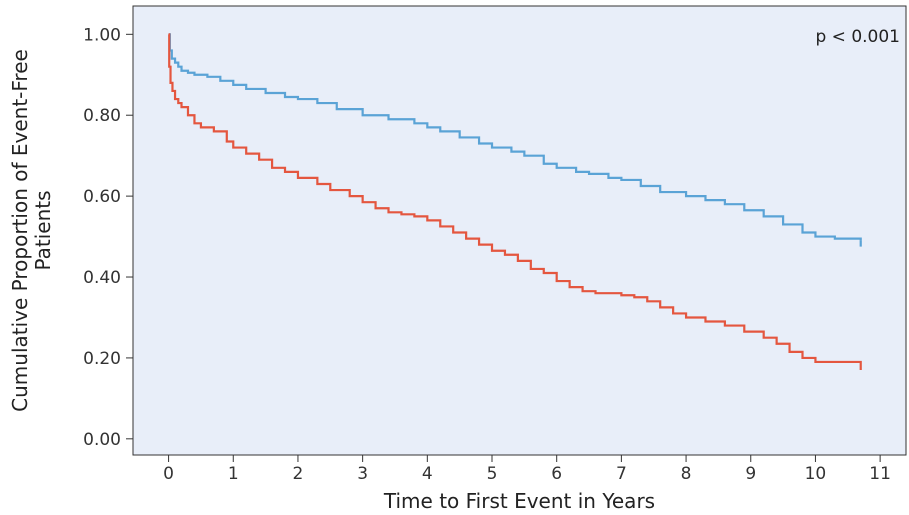  I want to click on x-tick-label: 6, so click(556, 474).